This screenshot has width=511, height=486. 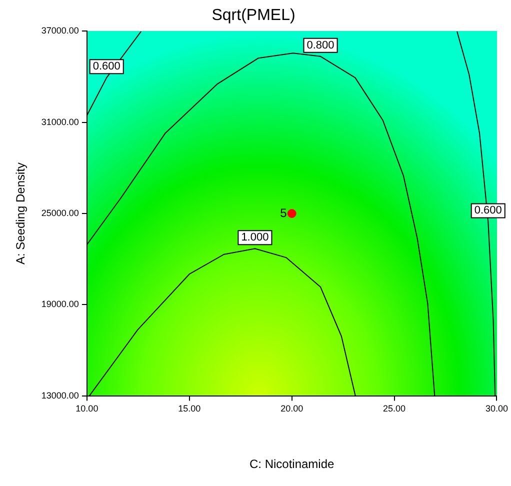 What do you see at coordinates (189, 409) in the screenshot?
I see `x-tick-label: 15.00` at bounding box center [189, 409].